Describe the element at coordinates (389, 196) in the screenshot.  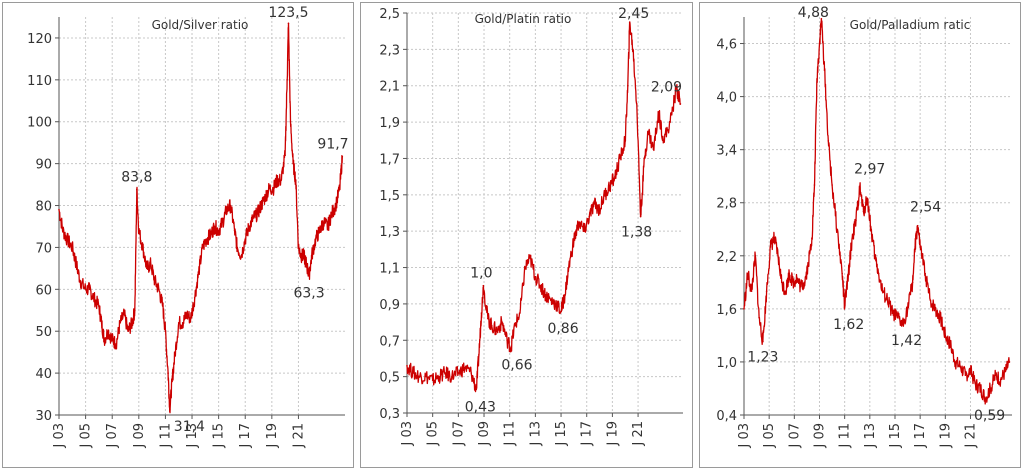
I see `y-tick-label: 1,5` at that location.